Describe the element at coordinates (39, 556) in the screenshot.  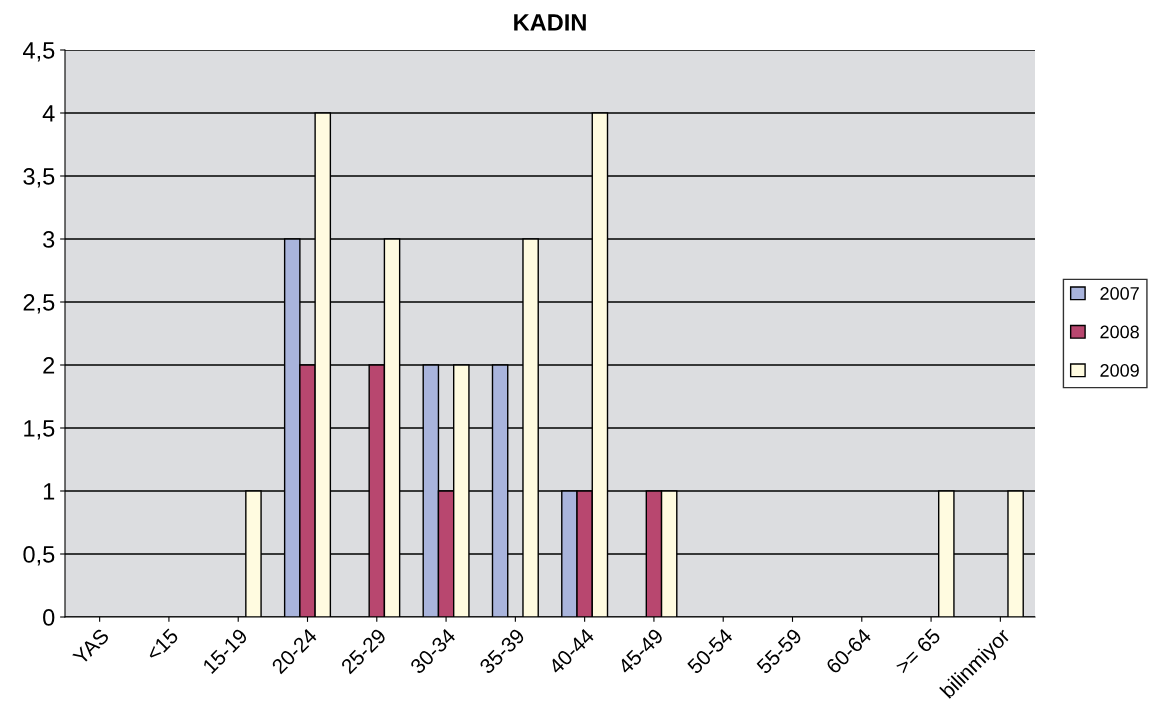
I see `y-tick-label: 0,5` at that location.